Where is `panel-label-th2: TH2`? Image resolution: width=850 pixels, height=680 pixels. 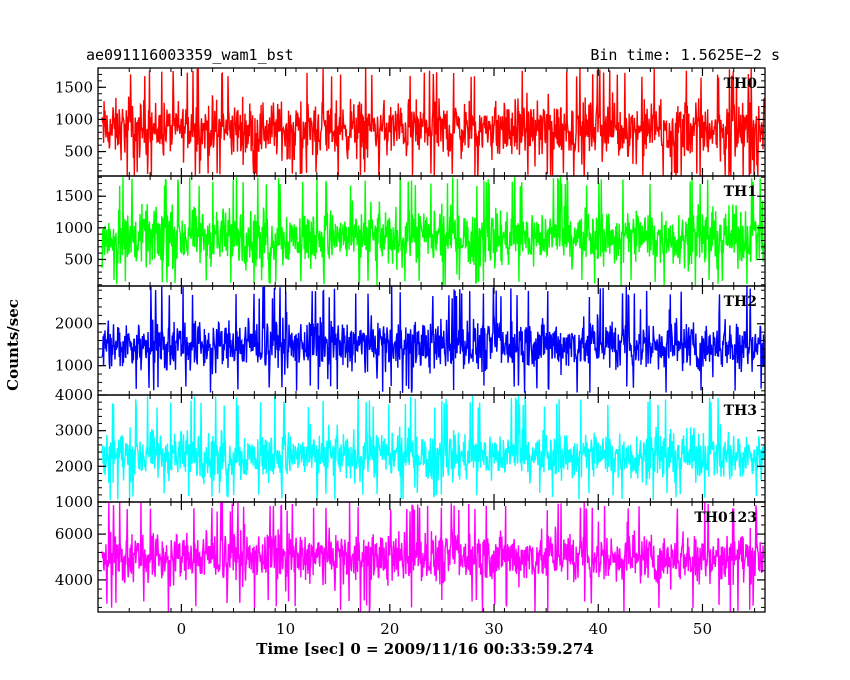
panel-label-th2: TH2 is located at coordinates (740, 302).